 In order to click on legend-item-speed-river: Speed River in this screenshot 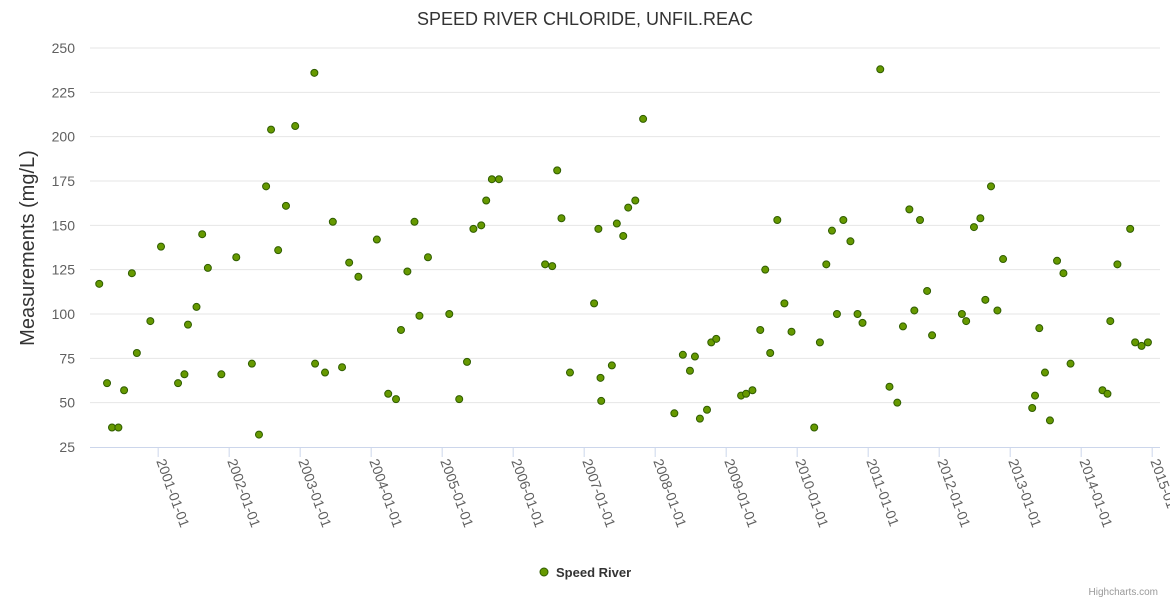, I will do `click(593, 572)`.